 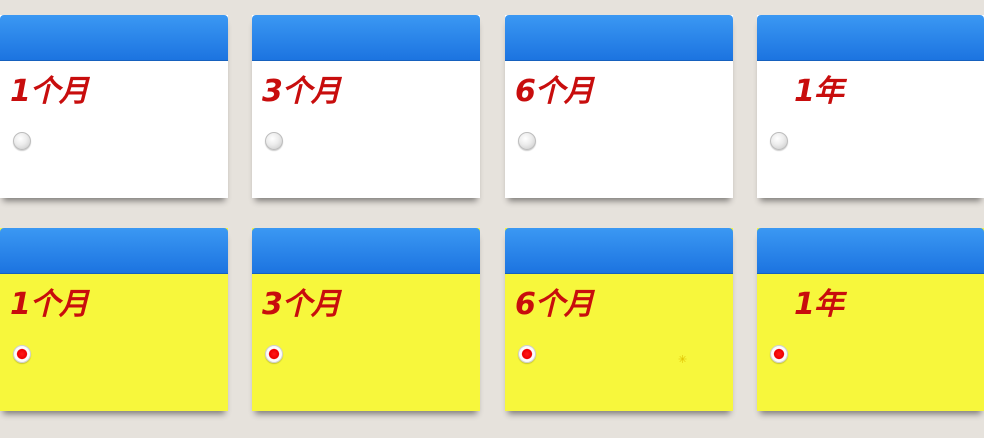 What do you see at coordinates (619, 319) in the screenshot?
I see `plan-card-6-months-selected: 6个月 ✳` at bounding box center [619, 319].